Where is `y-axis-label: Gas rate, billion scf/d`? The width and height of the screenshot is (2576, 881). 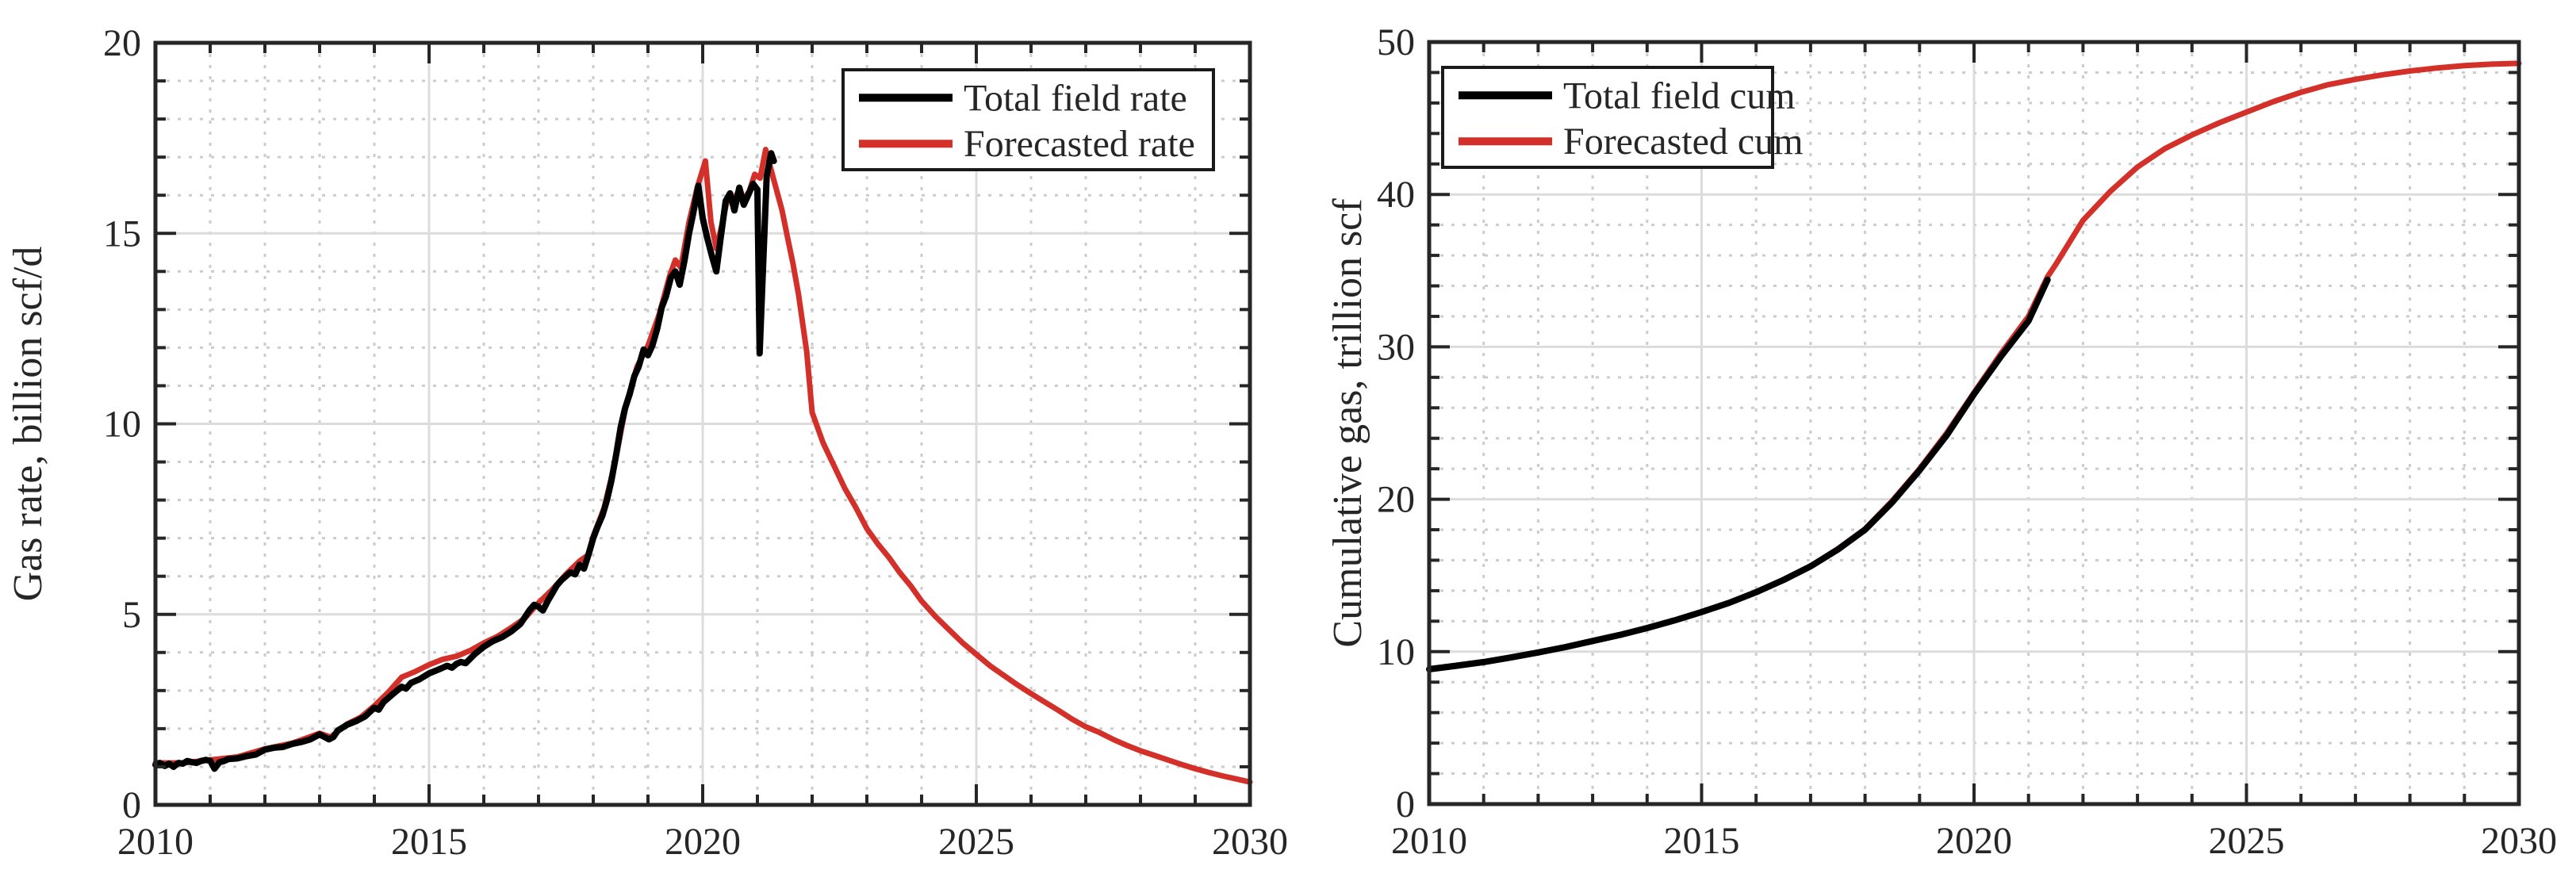
y-axis-label: Gas rate, billion scf/d is located at coordinates (29, 424).